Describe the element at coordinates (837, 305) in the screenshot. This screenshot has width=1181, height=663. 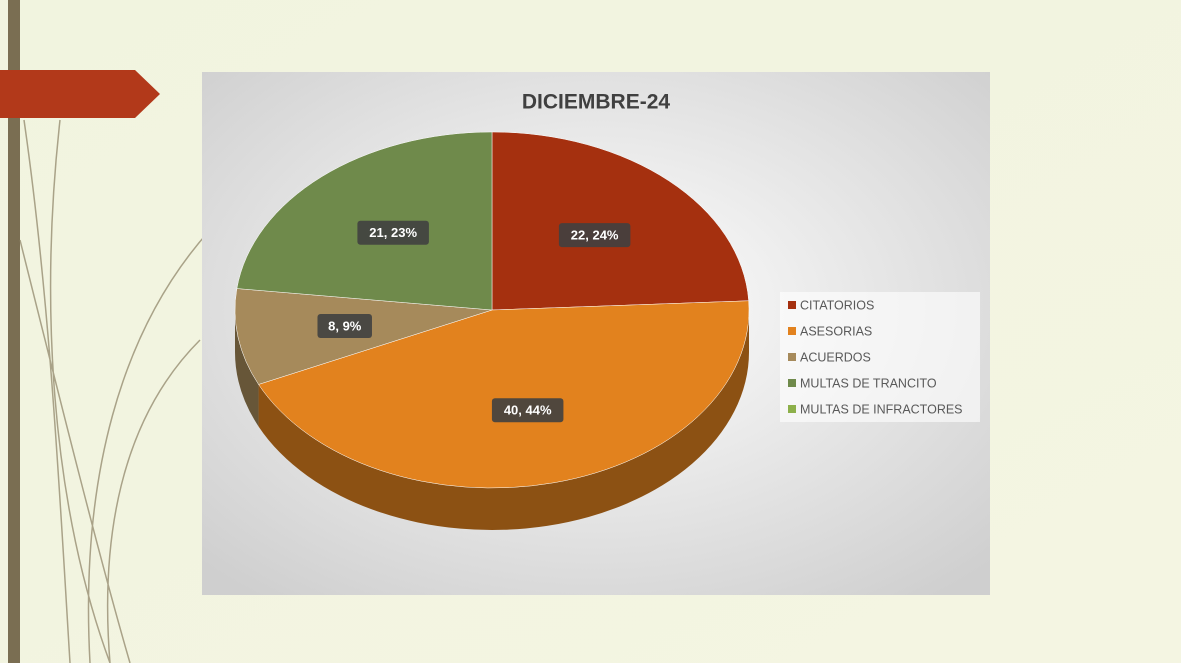
I see `legend-label: CITATORIOS` at that location.